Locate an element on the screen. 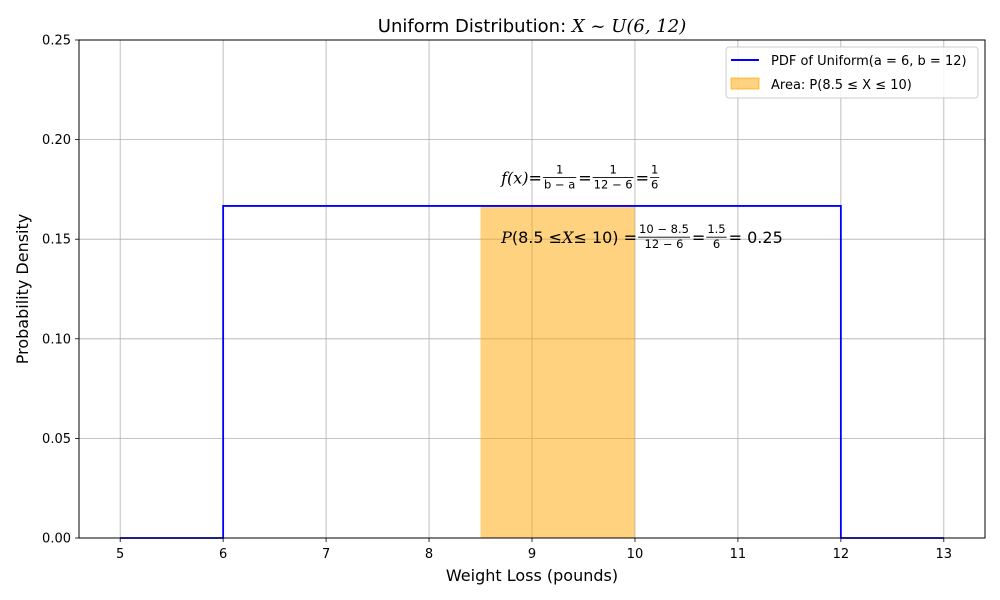 The height and width of the screenshot is (600, 1000). x-axis-label: Weight Loss (pounds) is located at coordinates (532, 575).